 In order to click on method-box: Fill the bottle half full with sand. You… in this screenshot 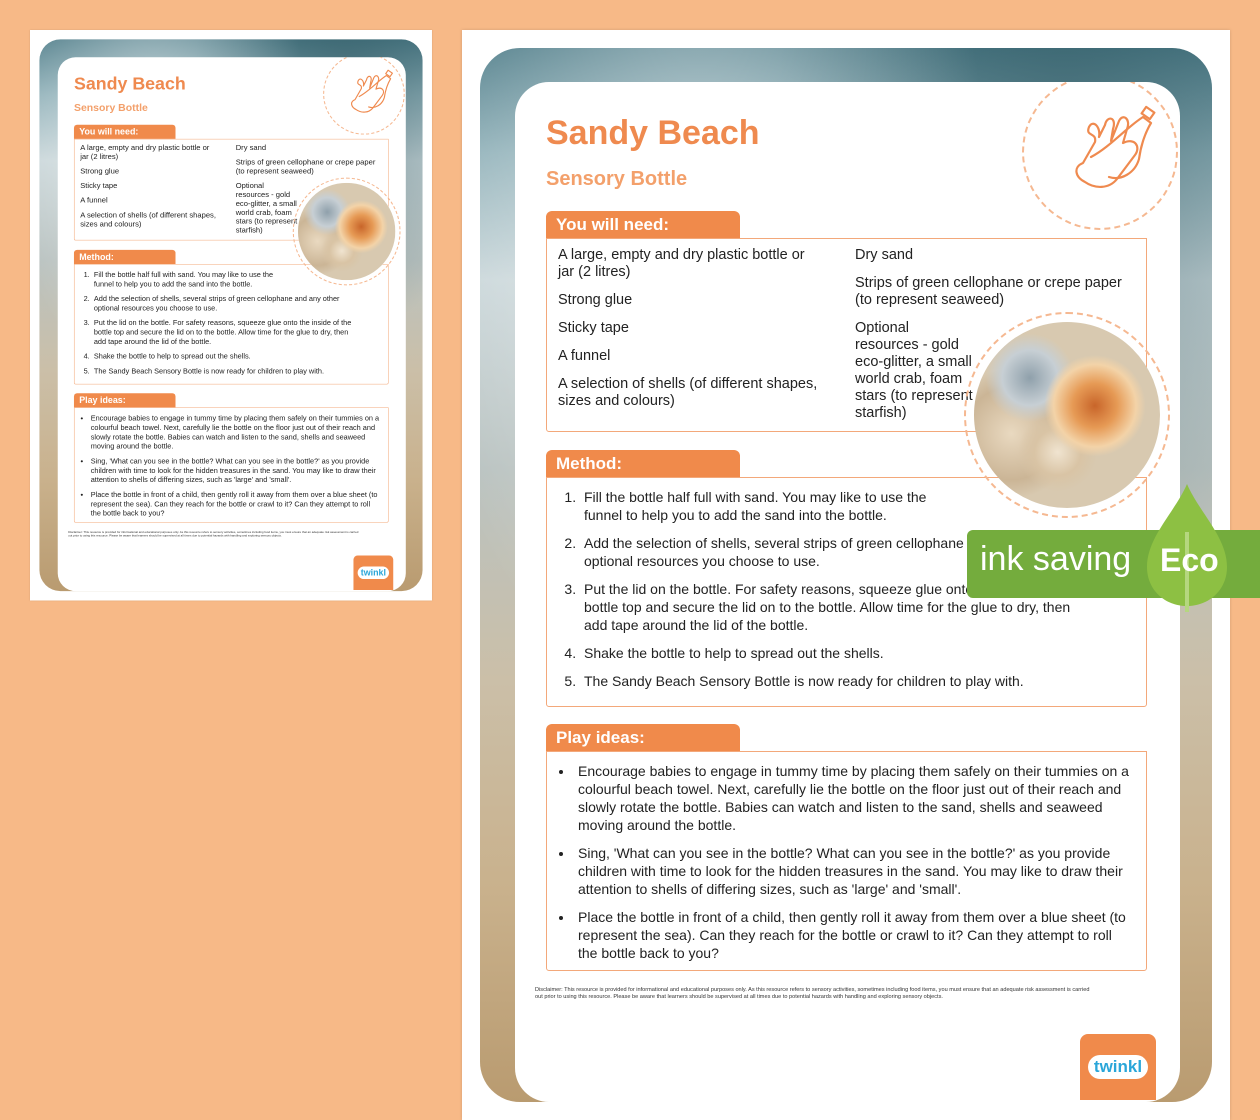, I will do `click(231, 324)`.